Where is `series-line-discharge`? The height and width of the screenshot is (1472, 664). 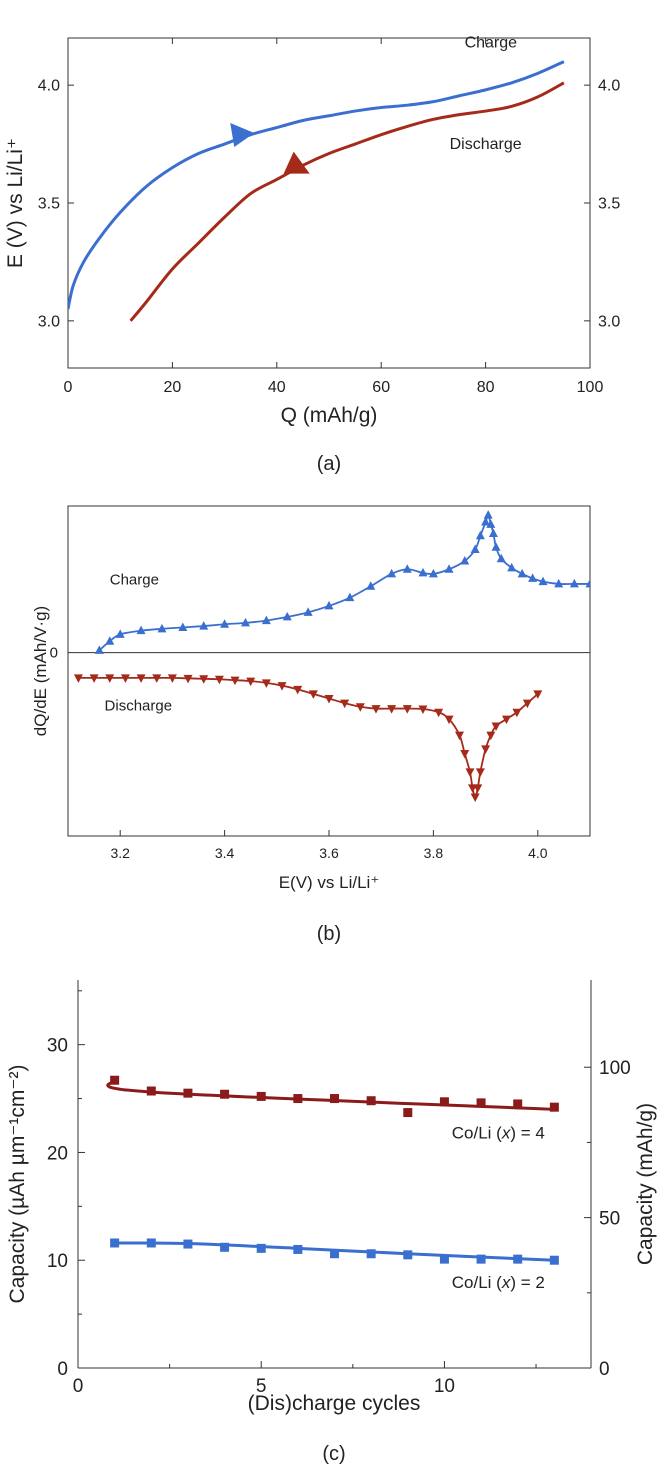 series-line-discharge is located at coordinates (347, 201).